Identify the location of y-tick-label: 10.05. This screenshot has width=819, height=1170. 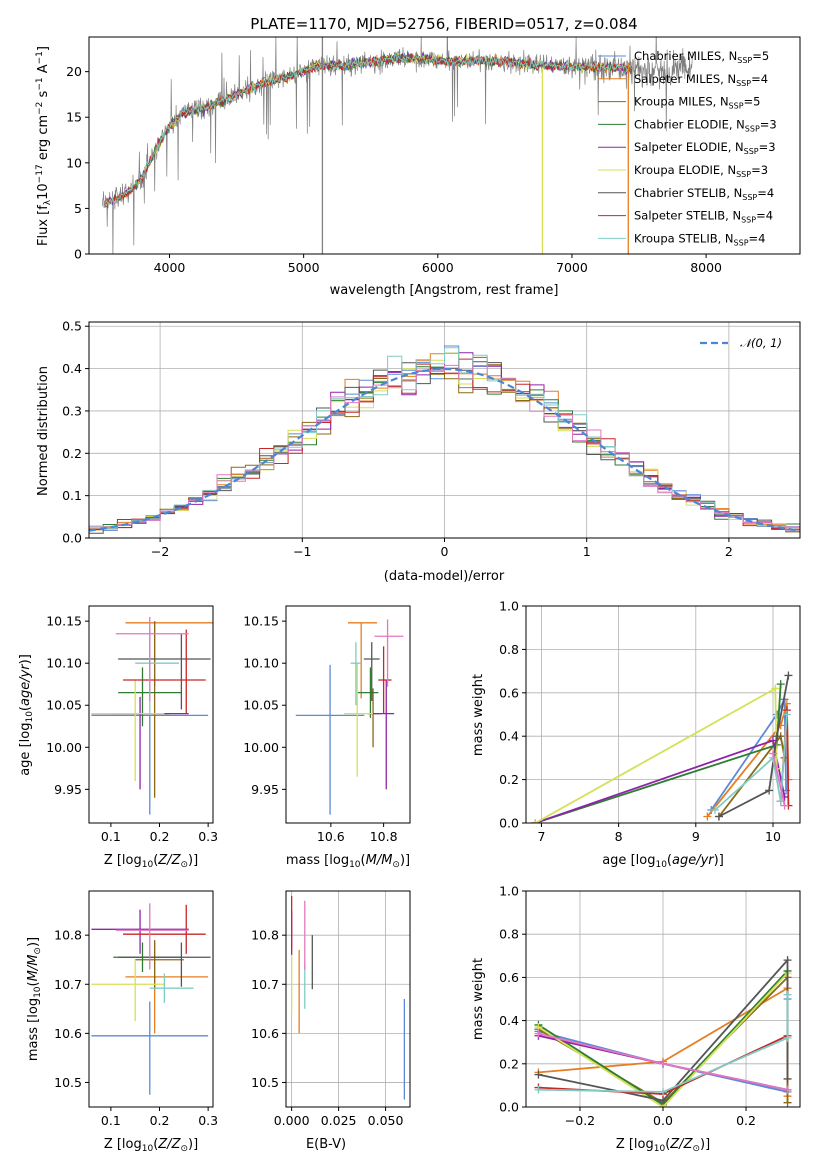
(261, 705).